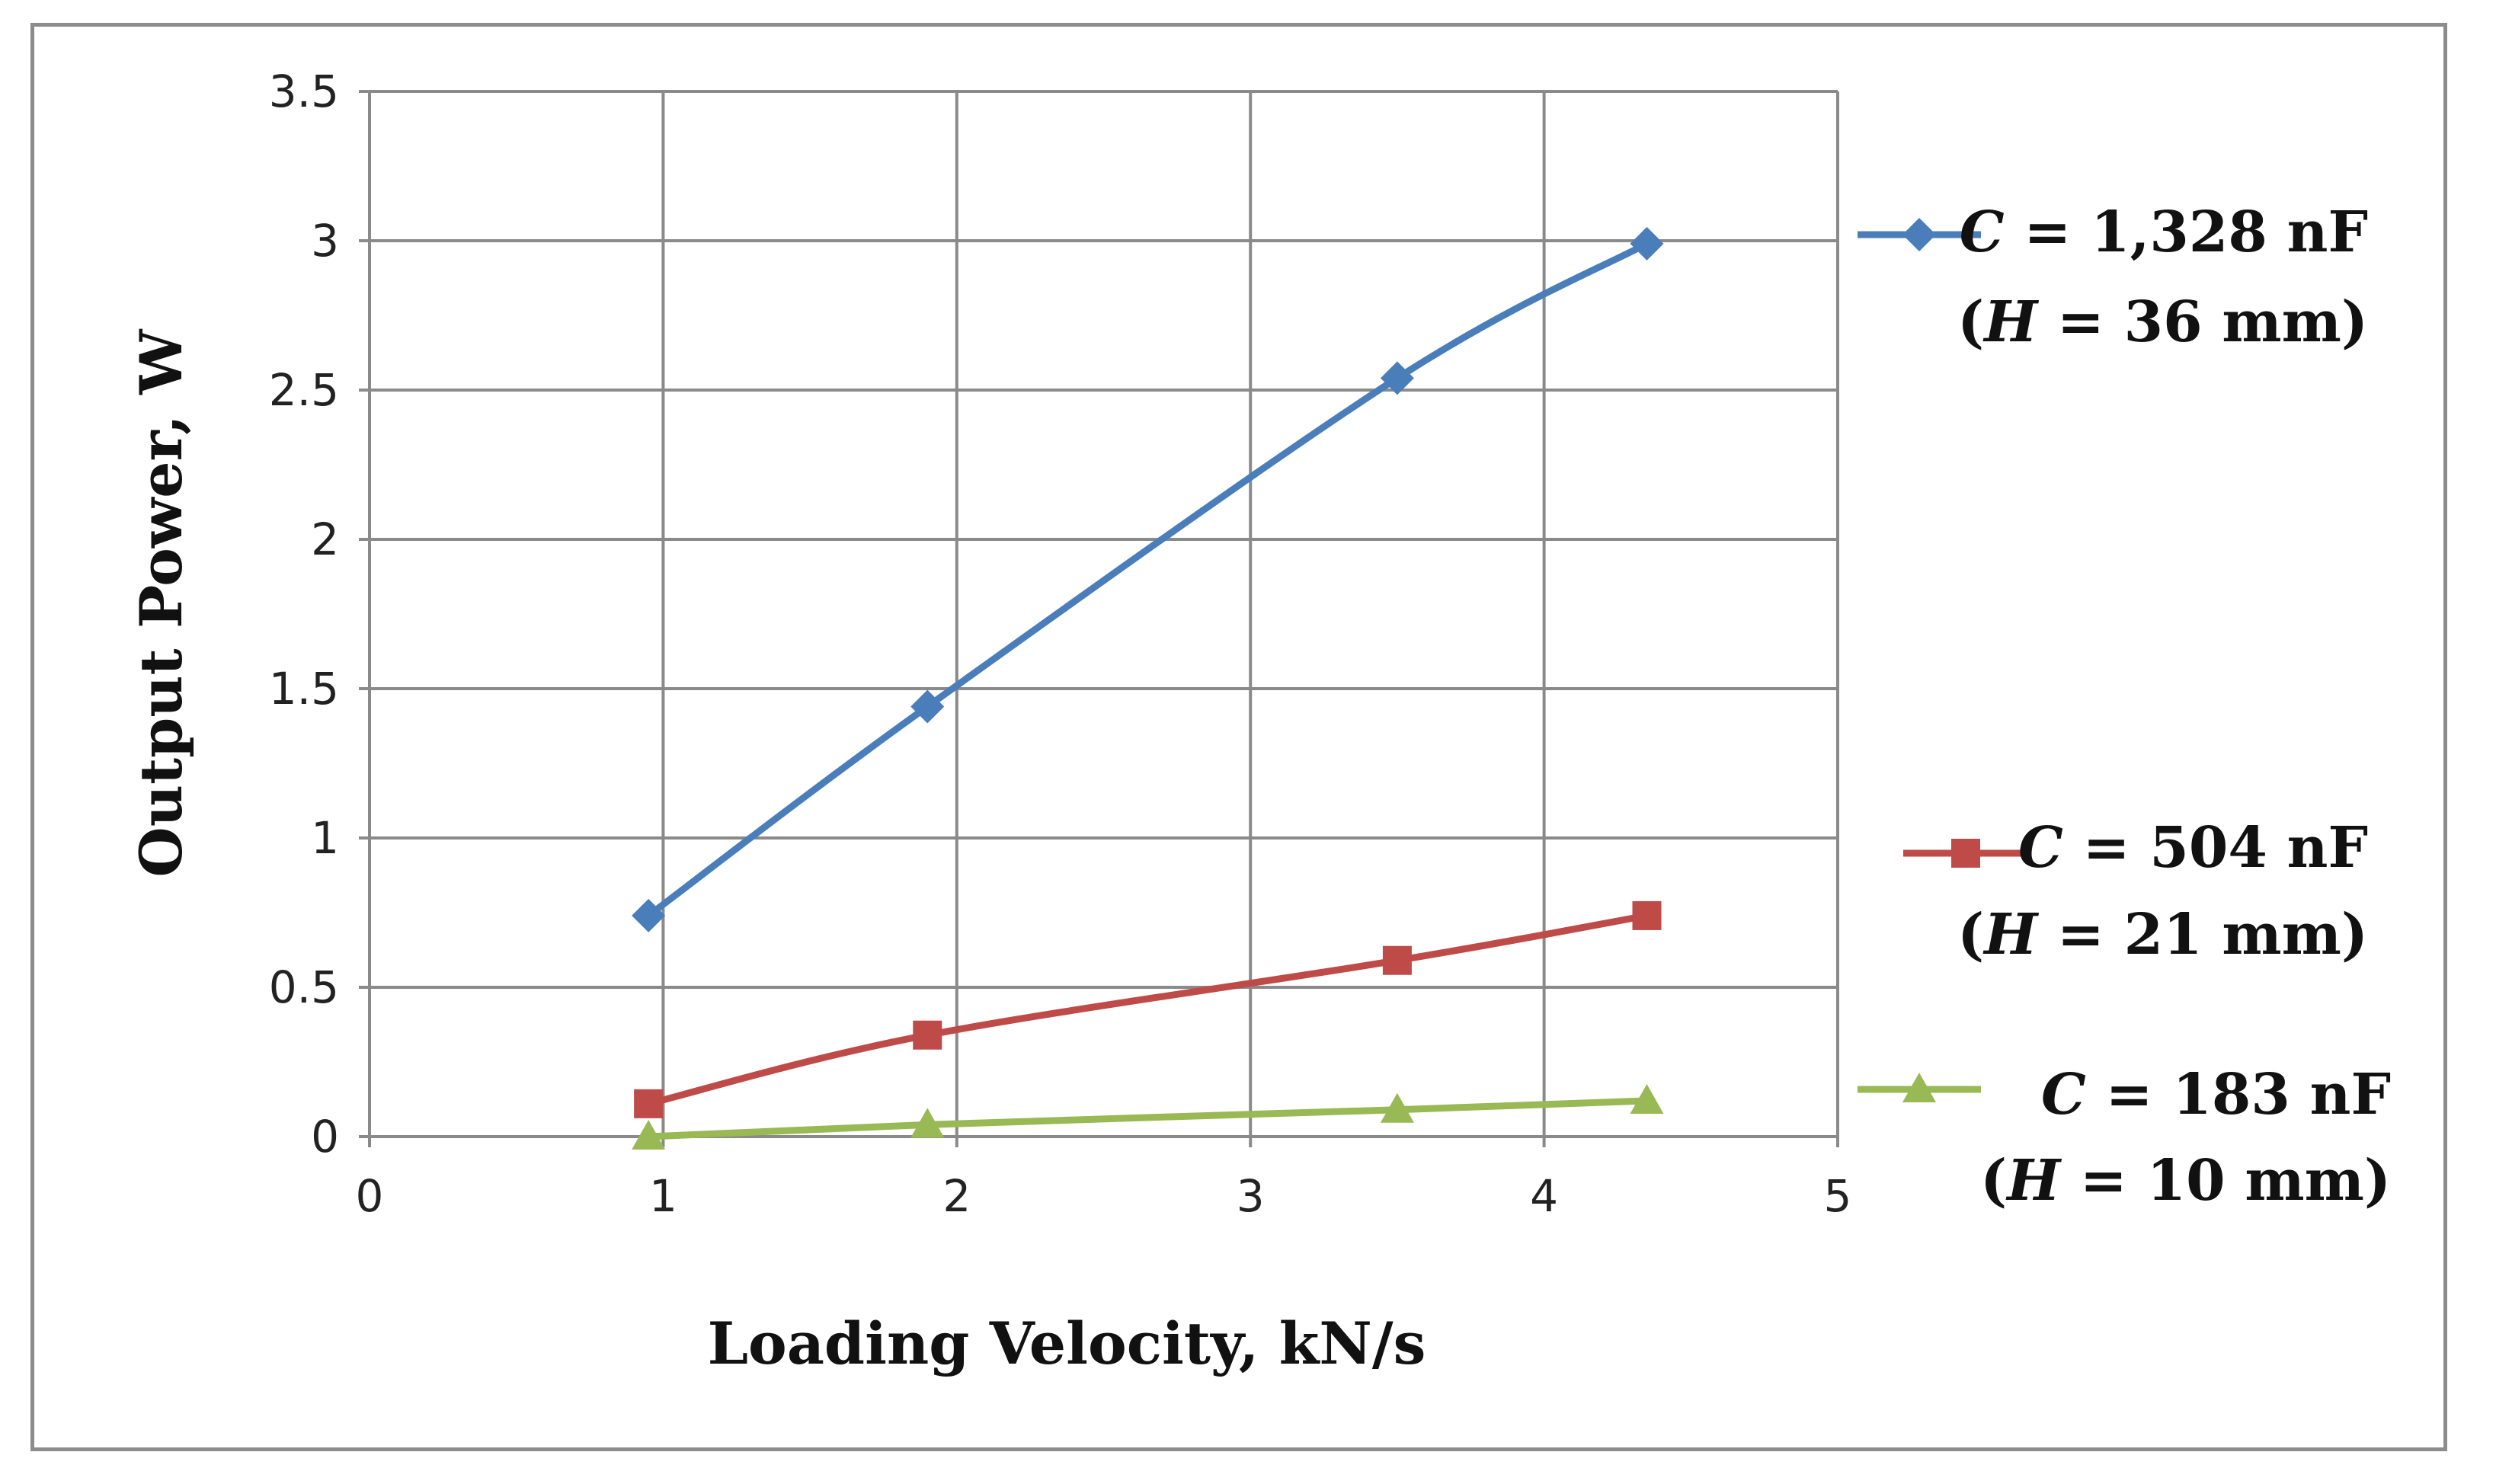 The width and height of the screenshot is (2496, 1484). What do you see at coordinates (304, 91) in the screenshot?
I see `y-tick-label: 3.5` at bounding box center [304, 91].